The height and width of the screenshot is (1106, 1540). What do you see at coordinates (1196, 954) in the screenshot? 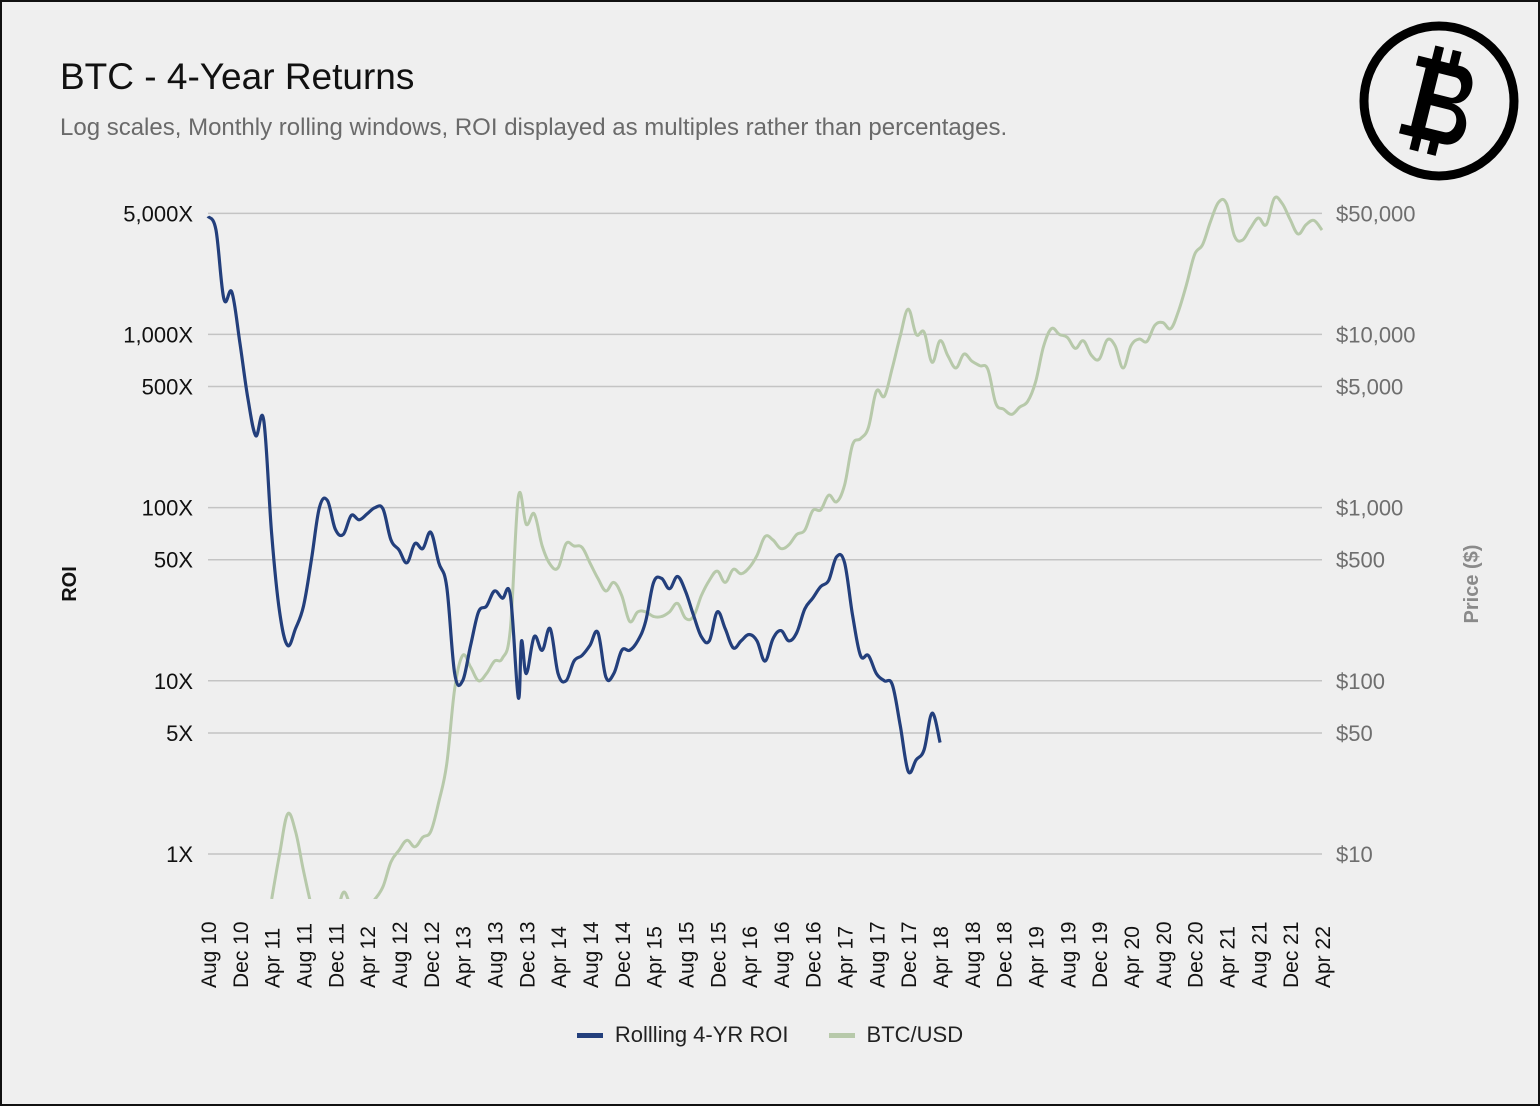
I see `x-tick-label: Dec 20` at bounding box center [1196, 954].